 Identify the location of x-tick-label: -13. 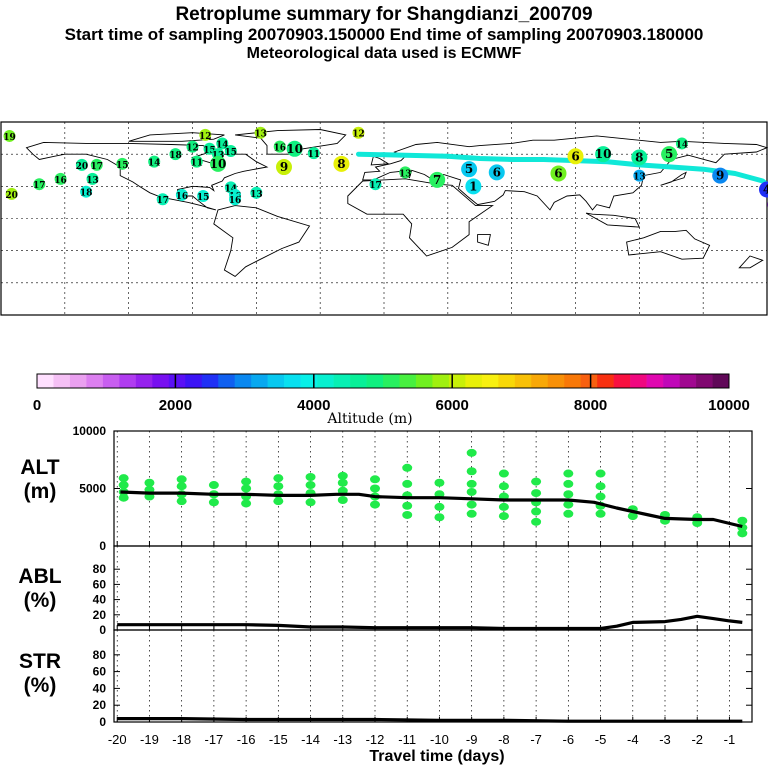
(342, 739).